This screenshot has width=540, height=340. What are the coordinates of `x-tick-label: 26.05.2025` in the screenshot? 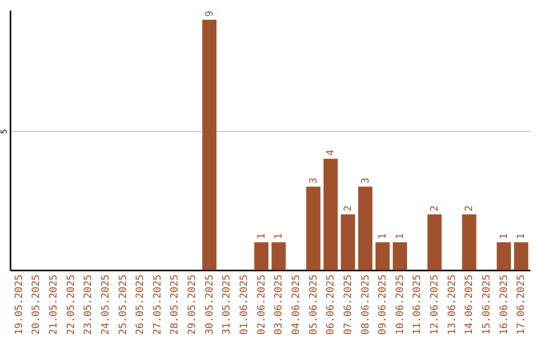 It's located at (140, 304).